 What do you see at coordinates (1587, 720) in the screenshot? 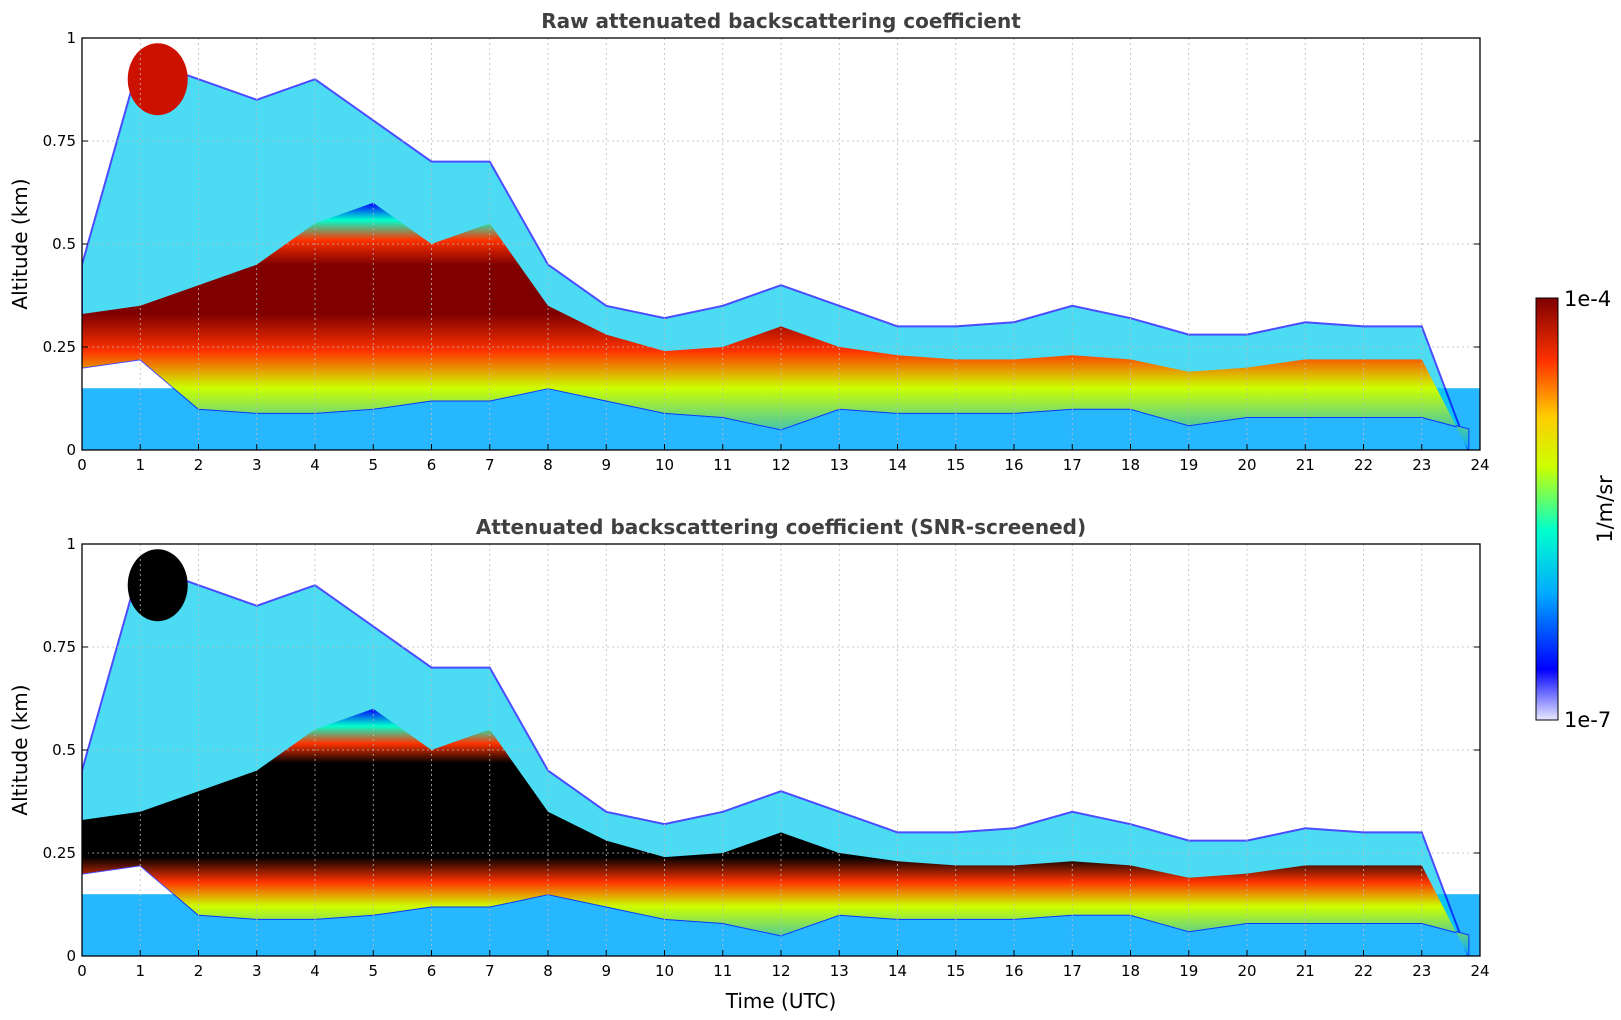
I see `colorbar-min-label: 1e-7` at bounding box center [1587, 720].